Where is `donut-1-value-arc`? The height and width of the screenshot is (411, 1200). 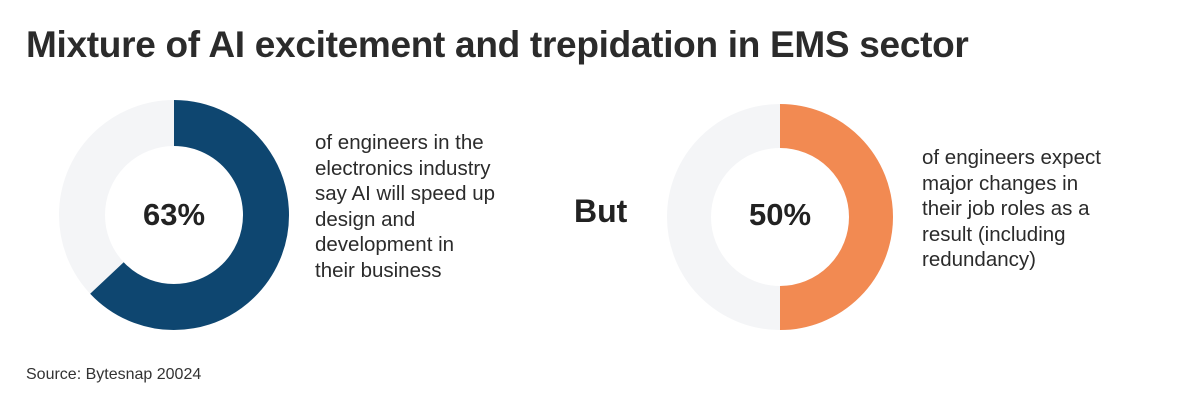 donut-1-value-arc is located at coordinates (189, 215).